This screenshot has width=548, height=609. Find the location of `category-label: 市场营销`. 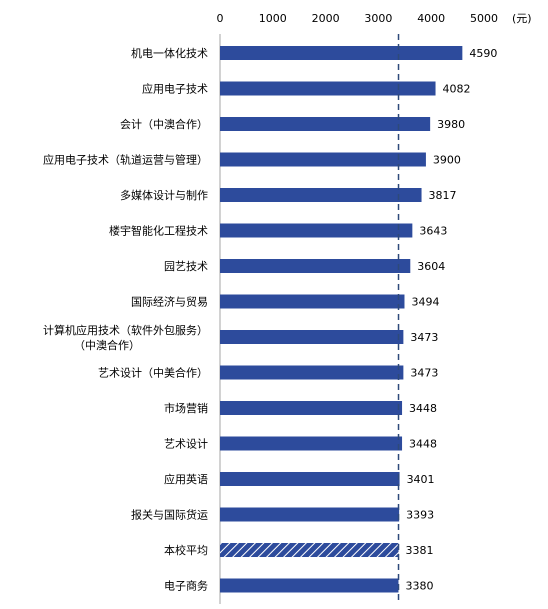

category-label: 市场营销 is located at coordinates (186, 408).